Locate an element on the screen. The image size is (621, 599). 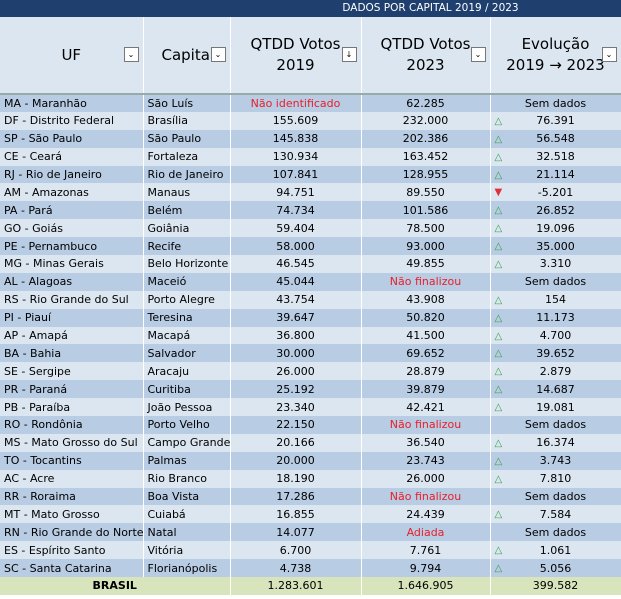
capital-cell: Palmas is located at coordinates (187, 460).